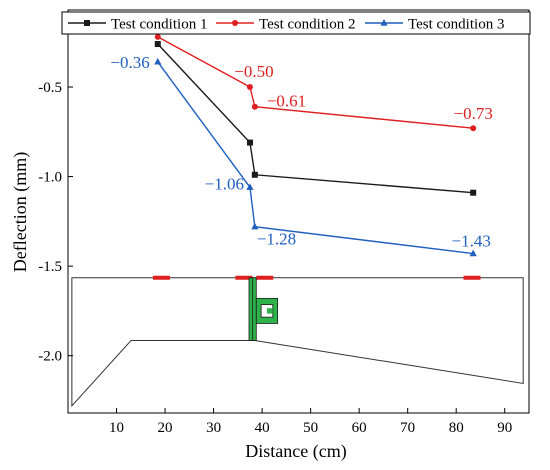 The height and width of the screenshot is (470, 550). What do you see at coordinates (269, 311) in the screenshot?
I see `joint-key-notch` at bounding box center [269, 311].